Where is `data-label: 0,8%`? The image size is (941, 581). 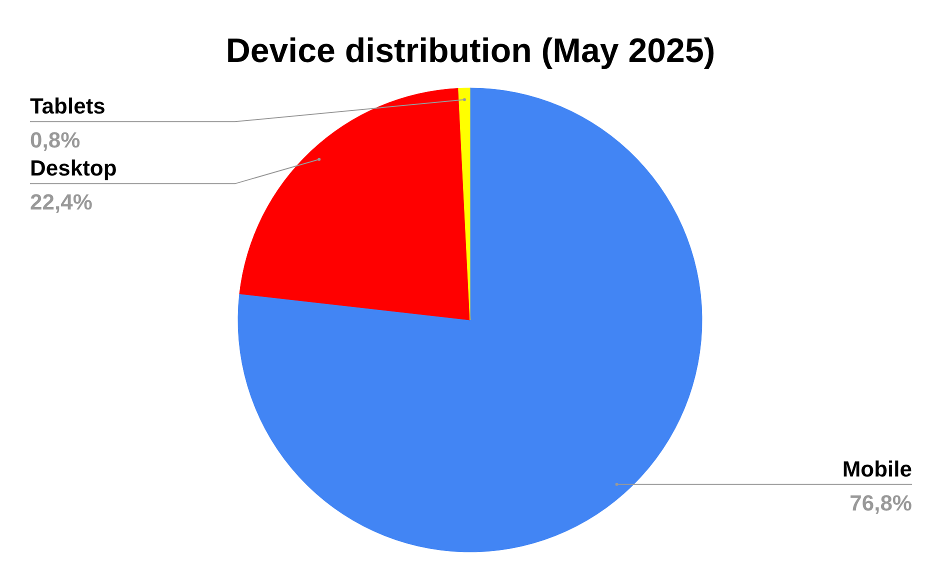 data-label: 0,8% is located at coordinates (55, 140).